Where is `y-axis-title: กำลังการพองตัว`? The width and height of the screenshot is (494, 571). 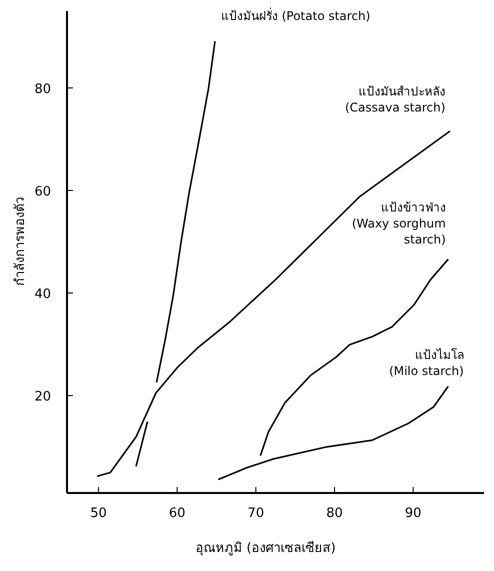 y-axis-title: กำลังการพองตัว is located at coordinates (20, 241).